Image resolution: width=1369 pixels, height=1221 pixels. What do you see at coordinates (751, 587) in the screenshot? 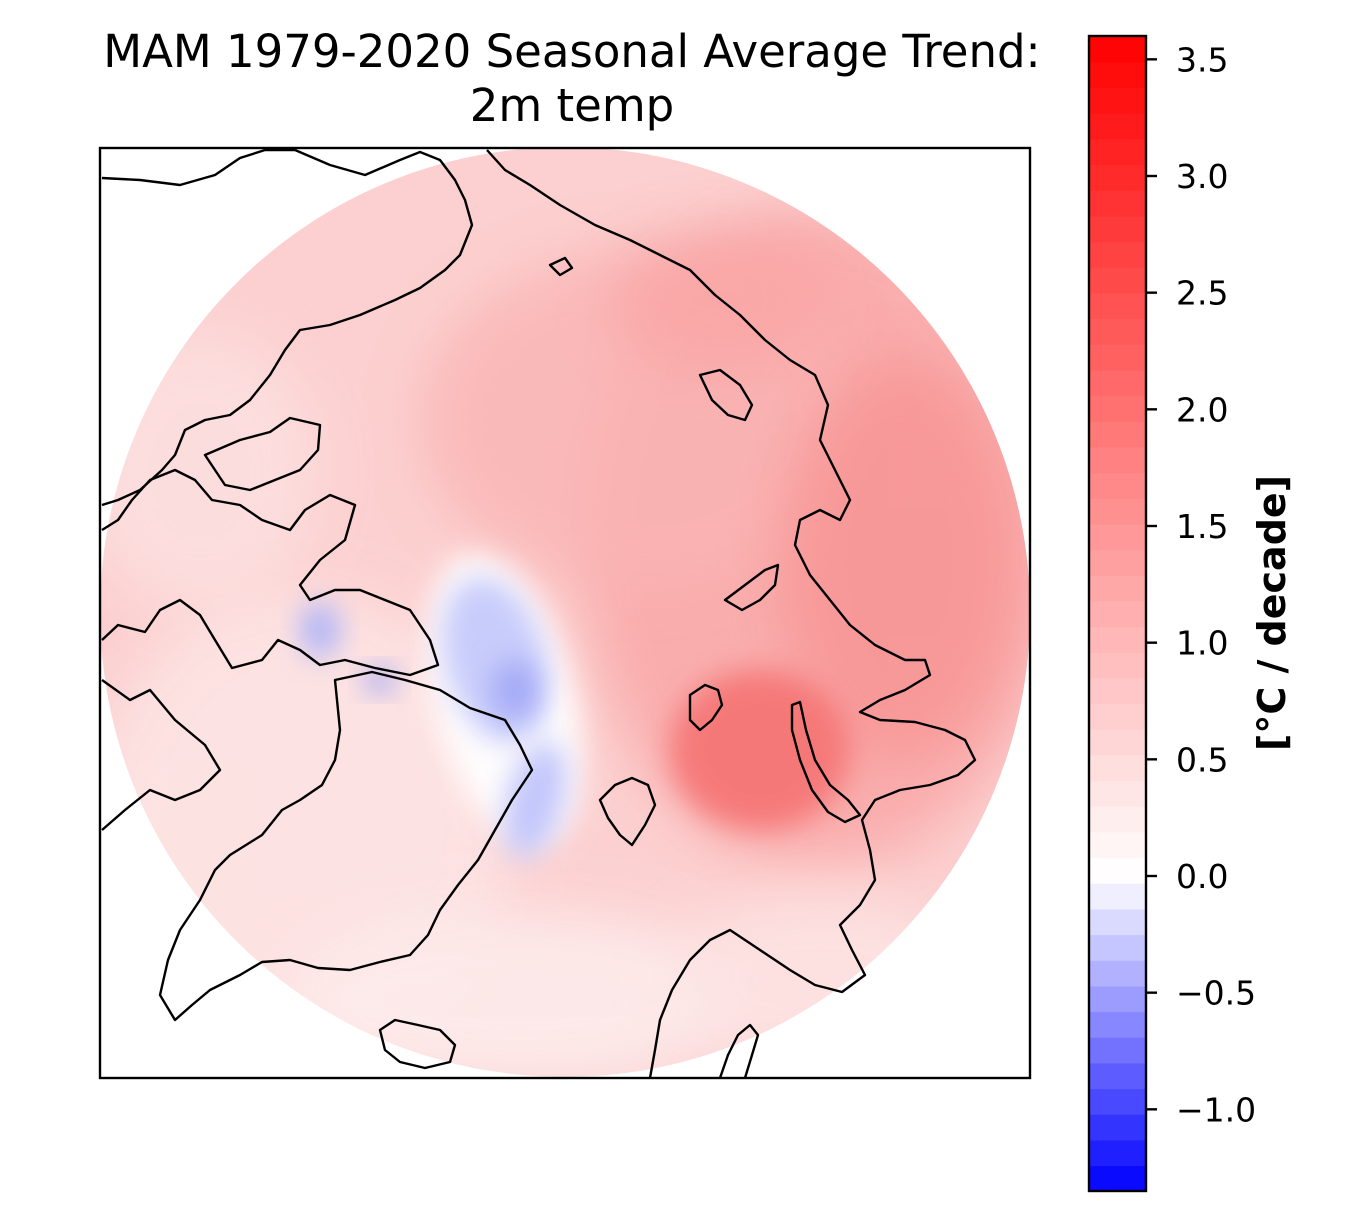
I see `severnaya-zemlya-coast` at bounding box center [751, 587].